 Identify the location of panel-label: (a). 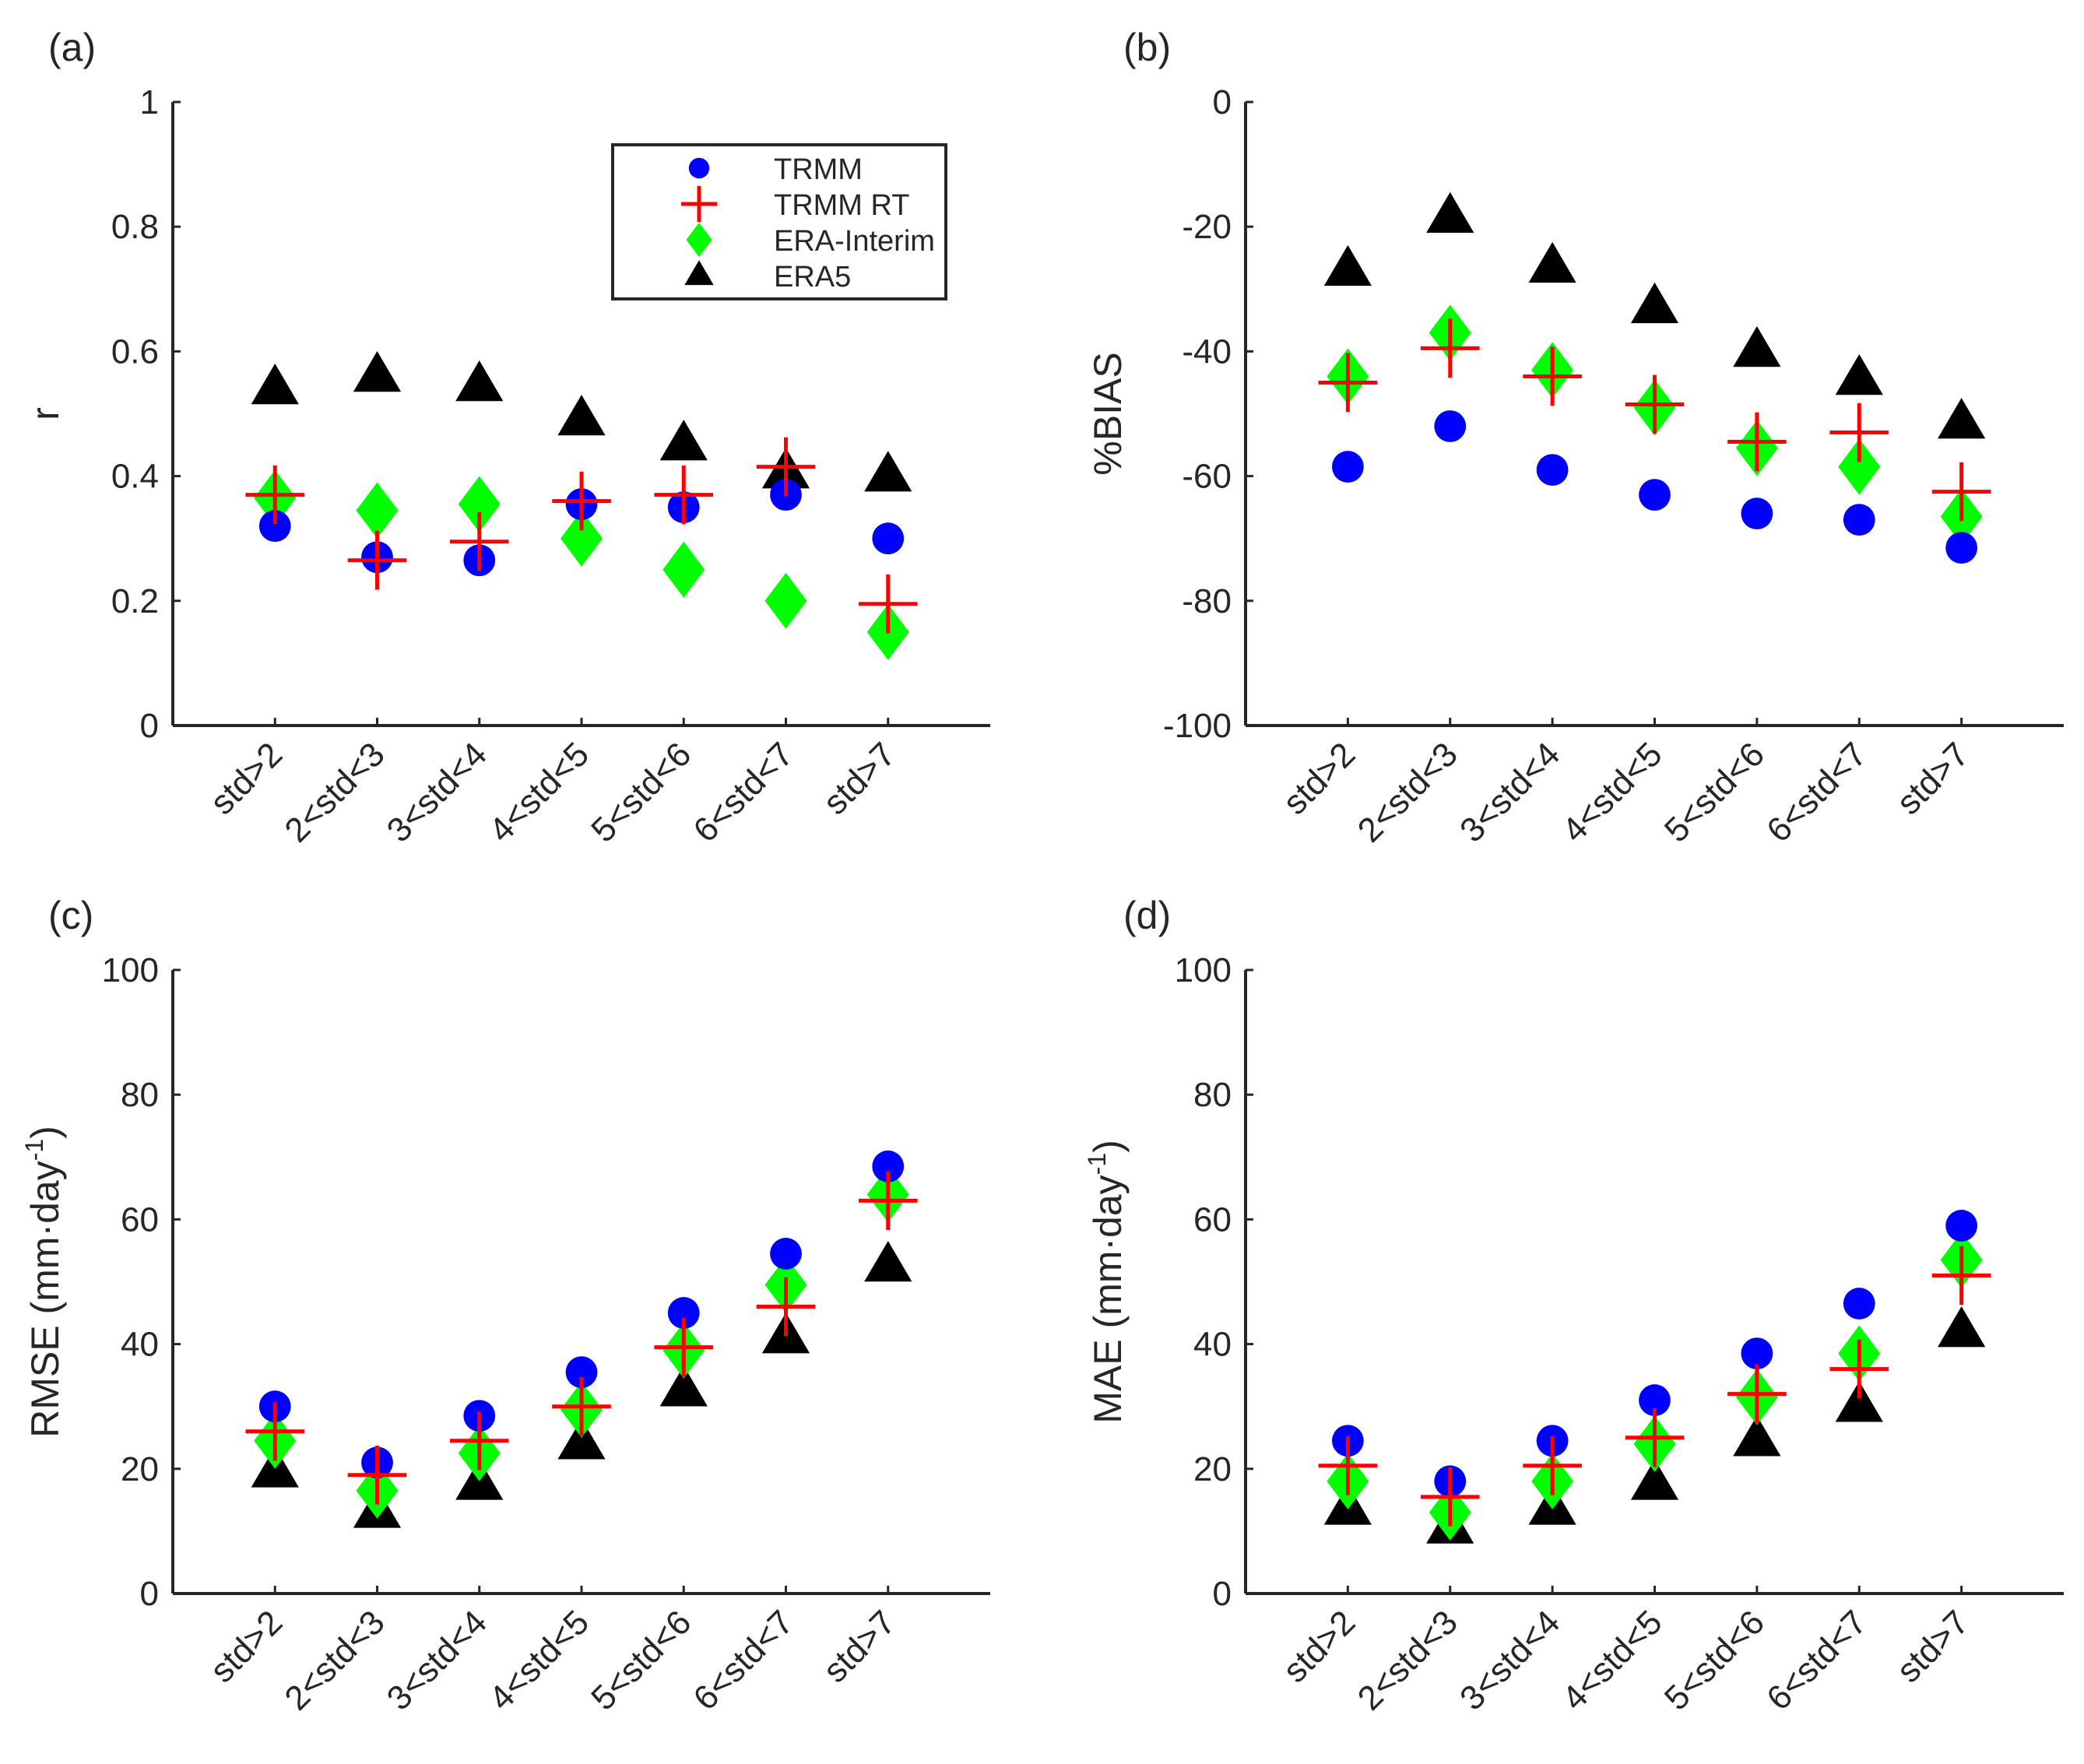
(72, 47).